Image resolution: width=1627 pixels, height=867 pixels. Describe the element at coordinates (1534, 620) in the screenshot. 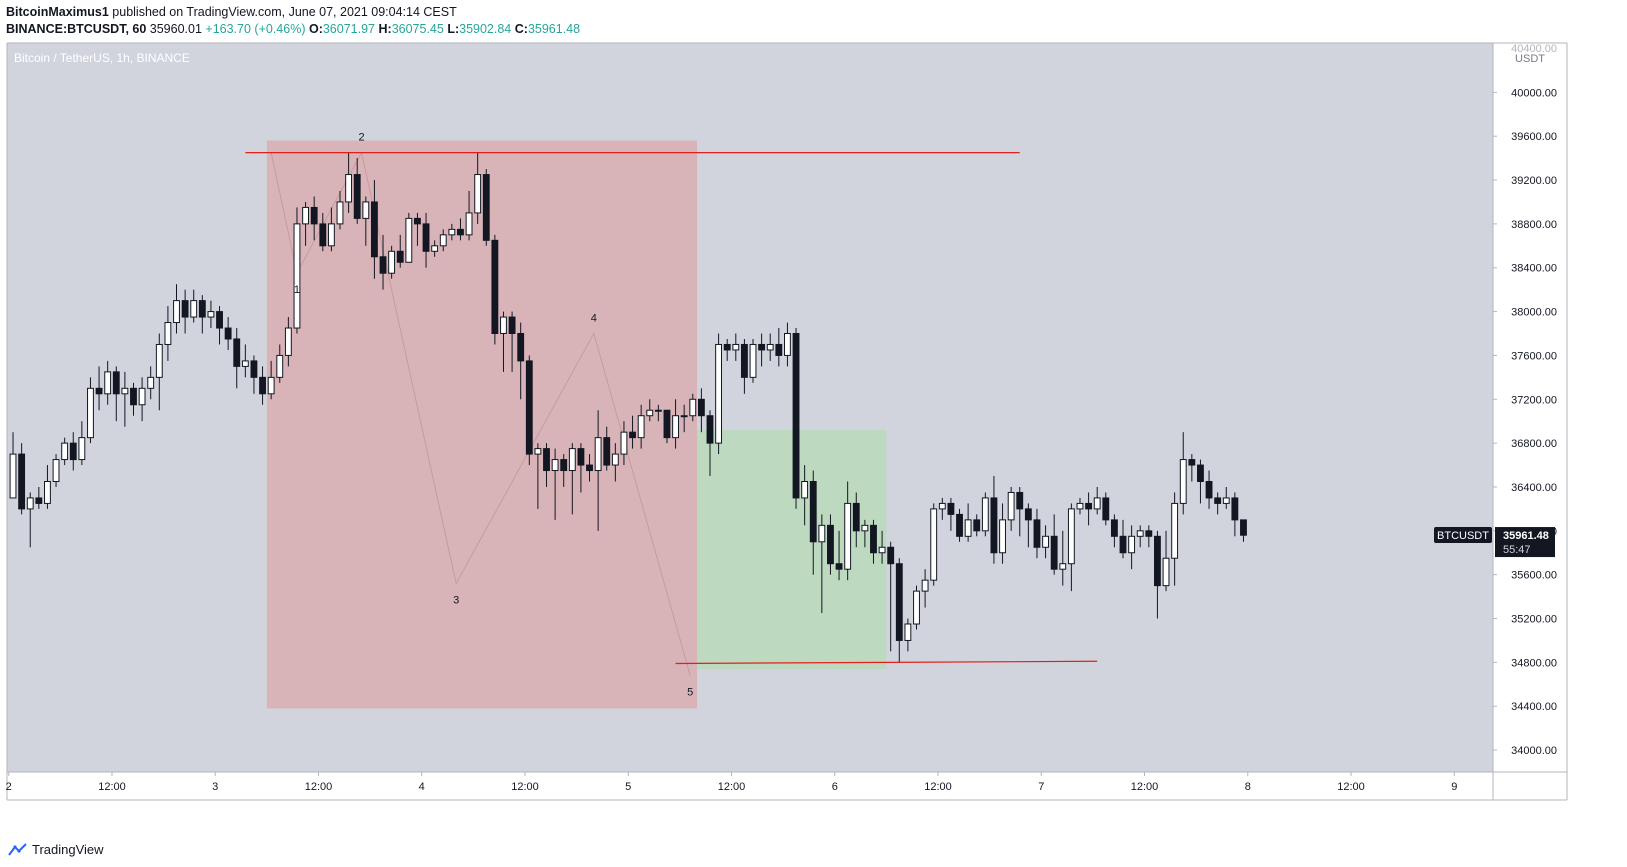

I see `y-tick-label: 35200.00` at that location.